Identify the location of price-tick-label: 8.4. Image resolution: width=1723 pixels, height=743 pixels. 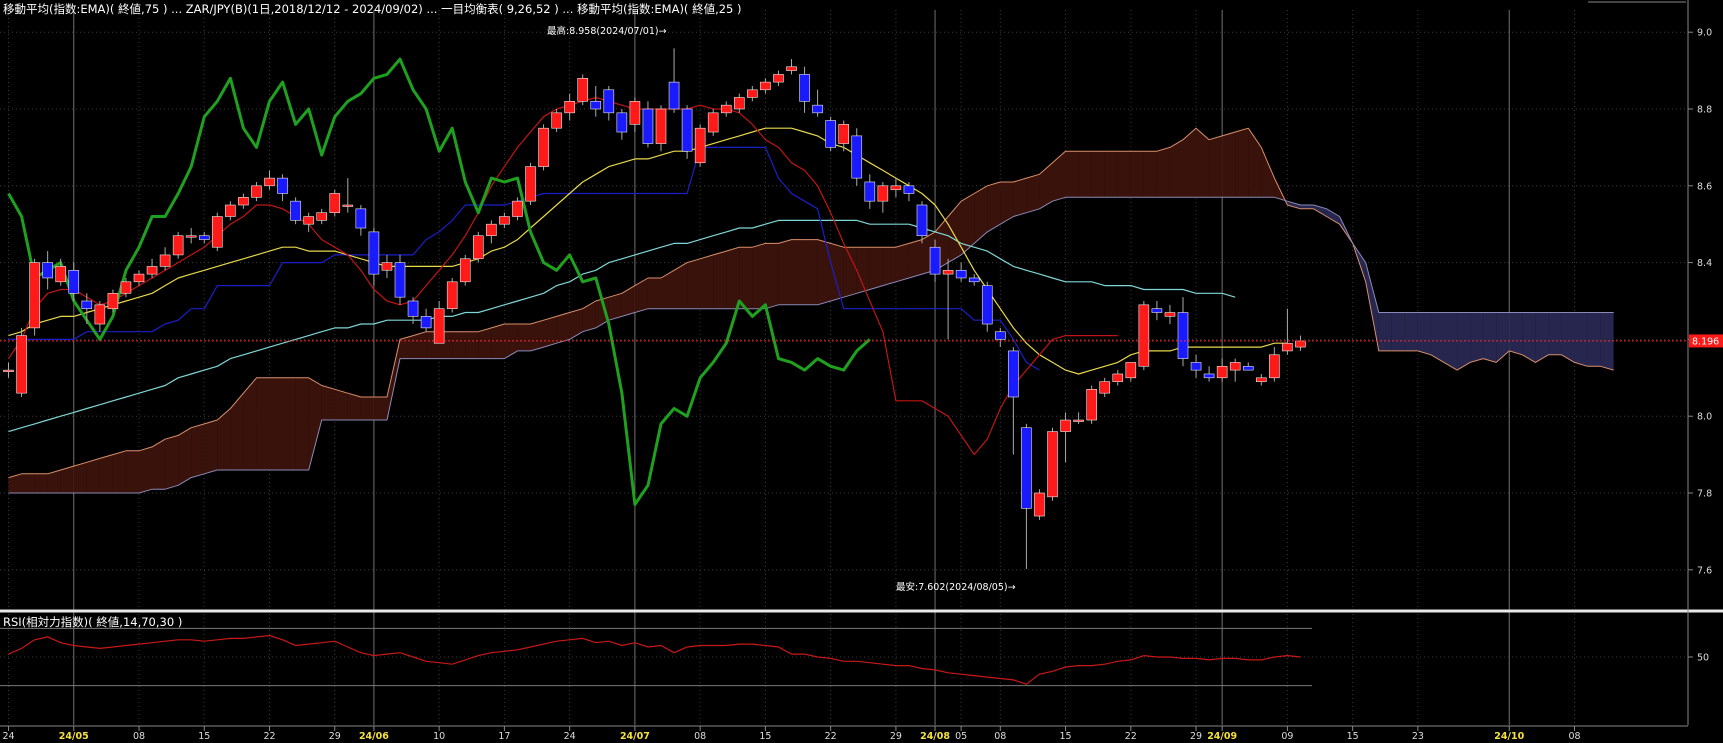
(1704, 263).